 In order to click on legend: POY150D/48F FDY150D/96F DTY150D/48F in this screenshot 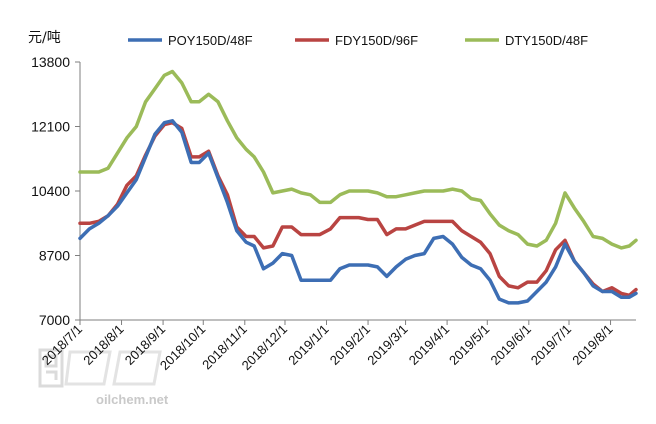, I will do `click(358, 40)`.